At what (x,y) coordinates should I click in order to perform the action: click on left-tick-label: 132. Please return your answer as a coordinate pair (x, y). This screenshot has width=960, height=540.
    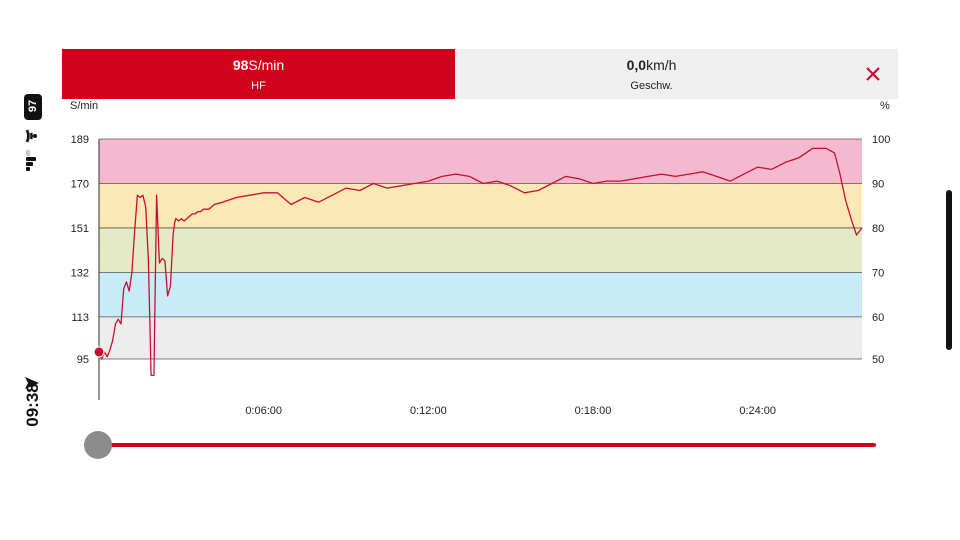
    Looking at the image, I should click on (80, 273).